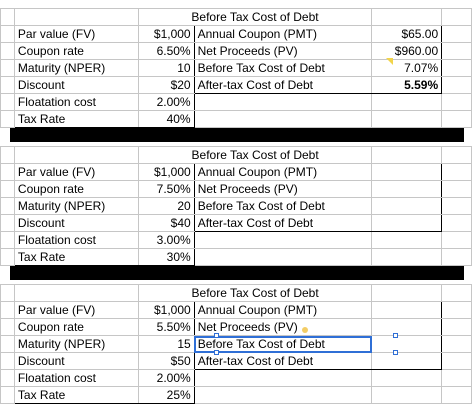 The width and height of the screenshot is (472, 414). What do you see at coordinates (166, 119) in the screenshot?
I see `input-value-tax-rate: 40%` at bounding box center [166, 119].